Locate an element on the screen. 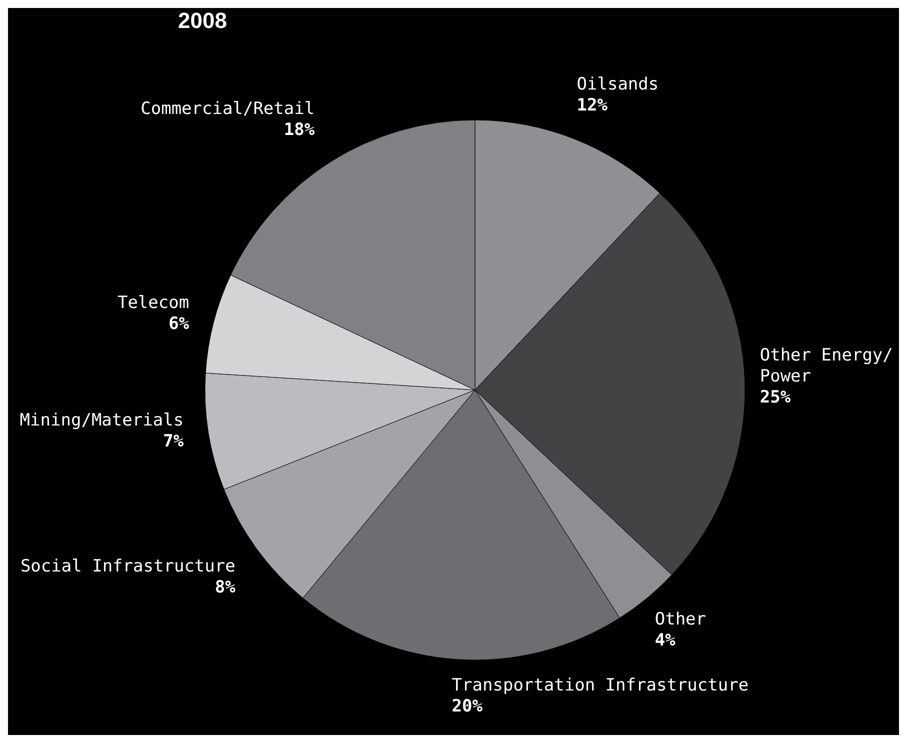  slice-label: Social Infrastructure is located at coordinates (128, 566).